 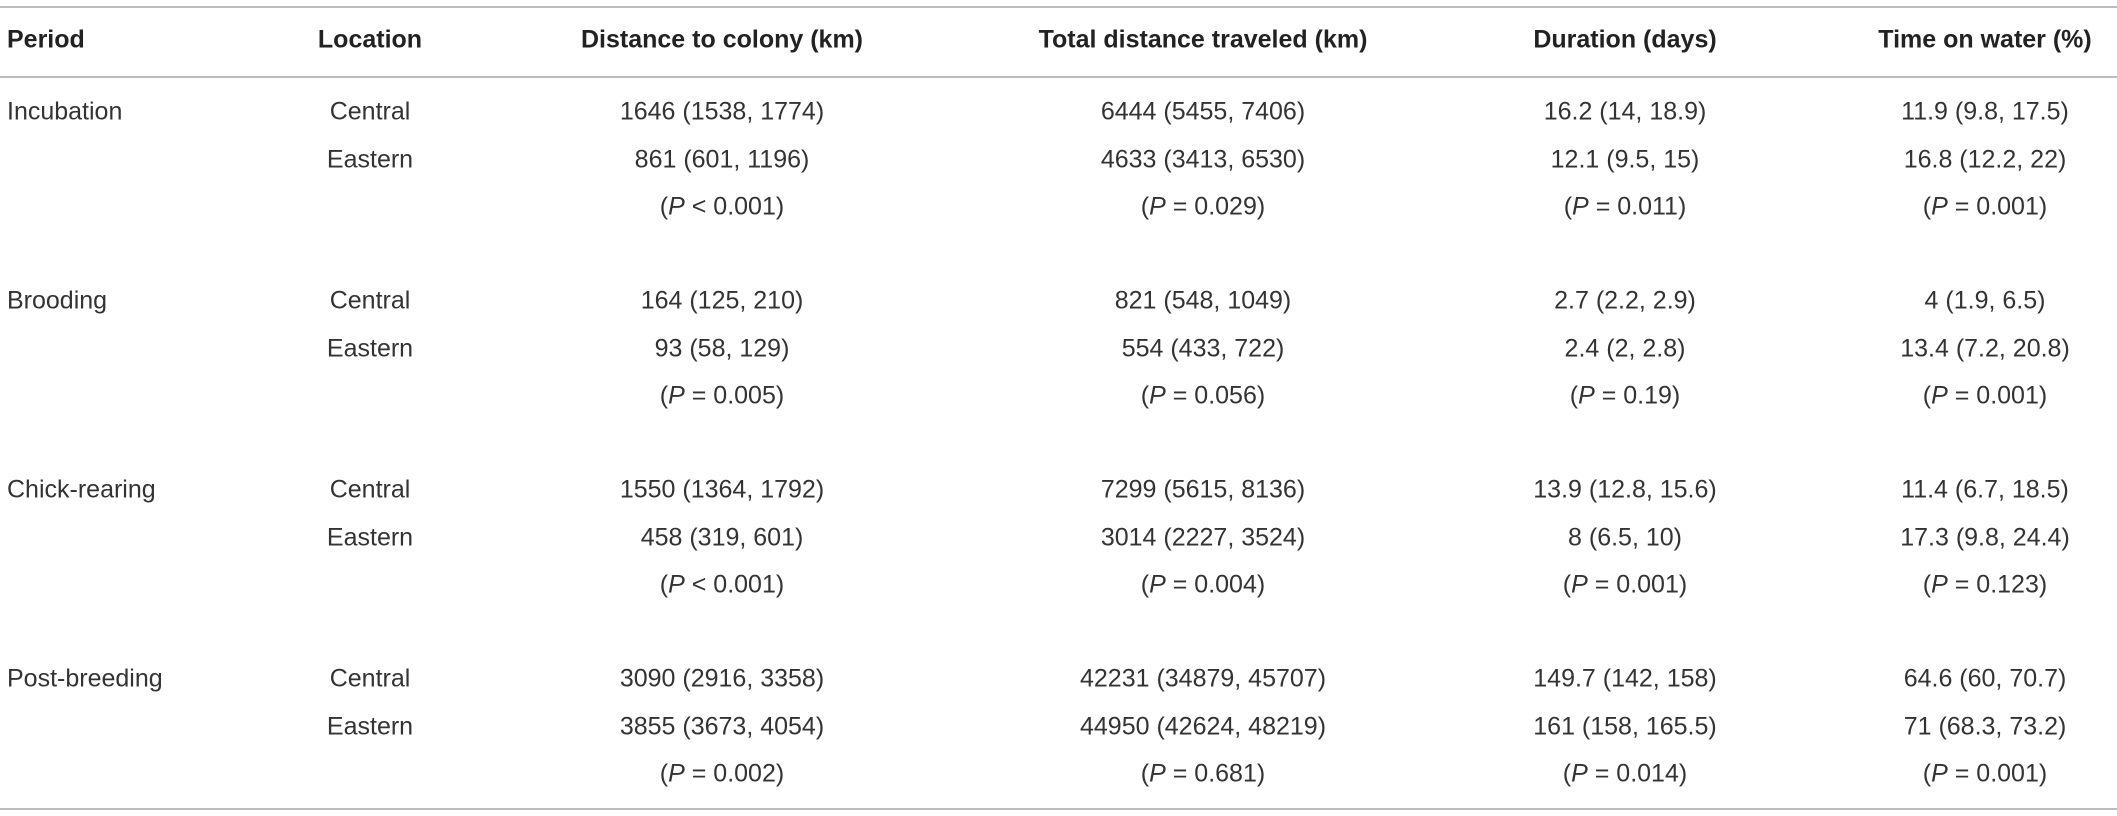 I want to click on data-cell: 64.6 (60, 70.7), so click(x=1985, y=678).